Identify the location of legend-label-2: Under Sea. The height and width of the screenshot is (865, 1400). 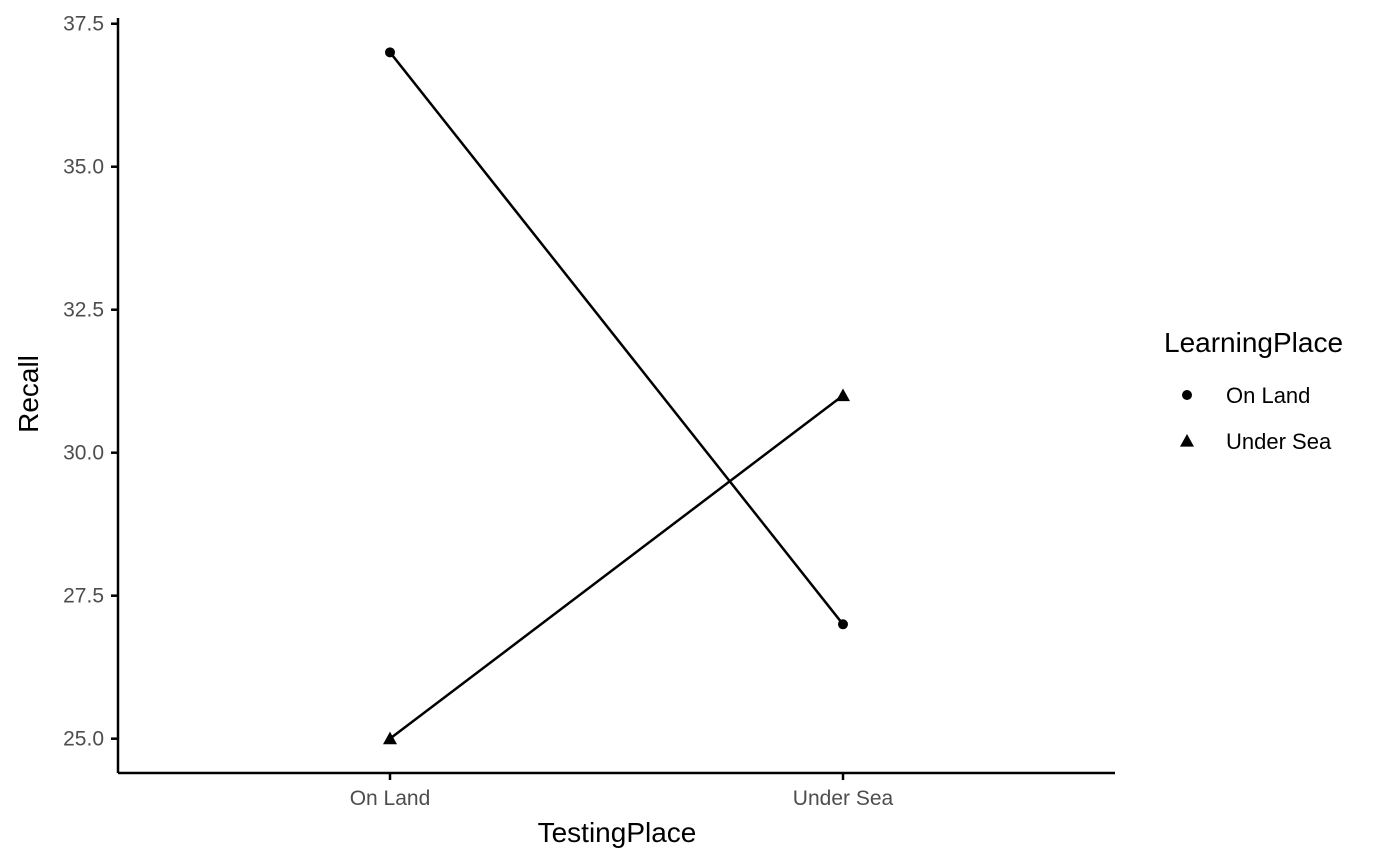
(1279, 441).